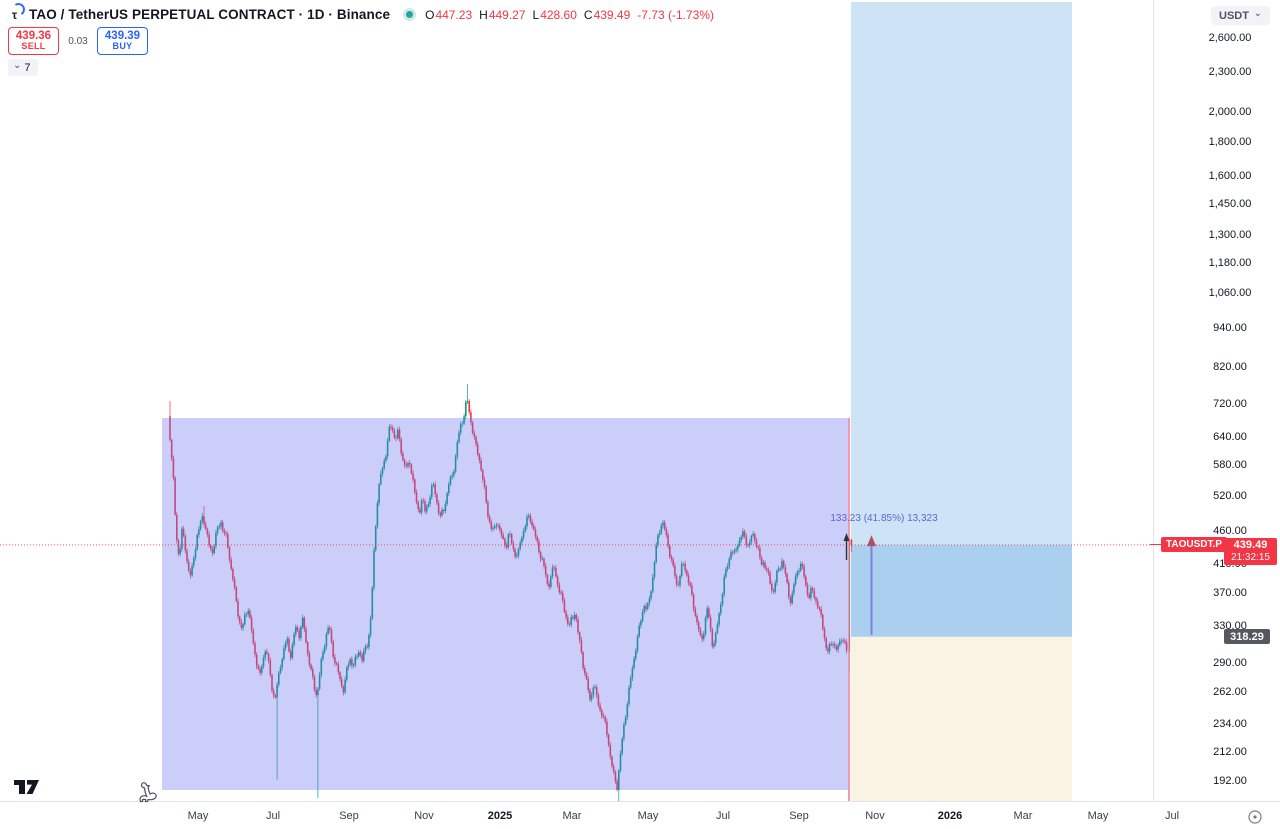 The width and height of the screenshot is (1280, 829). Describe the element at coordinates (23, 67) in the screenshot. I see `drawings-count-badge: ⌄ 7` at that location.